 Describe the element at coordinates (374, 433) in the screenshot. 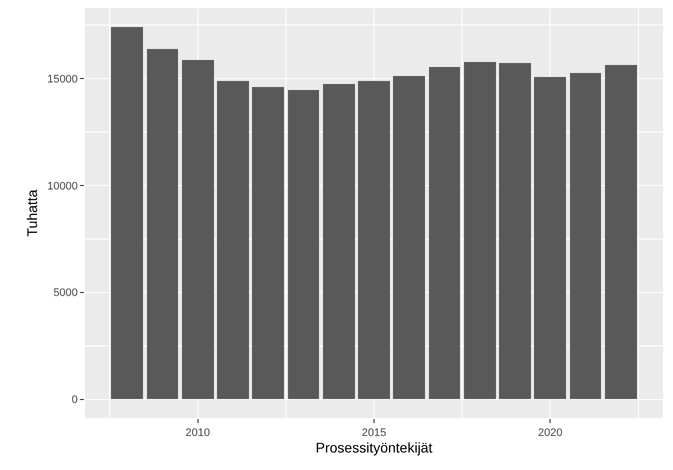

I see `x-tick-label: 2015` at that location.